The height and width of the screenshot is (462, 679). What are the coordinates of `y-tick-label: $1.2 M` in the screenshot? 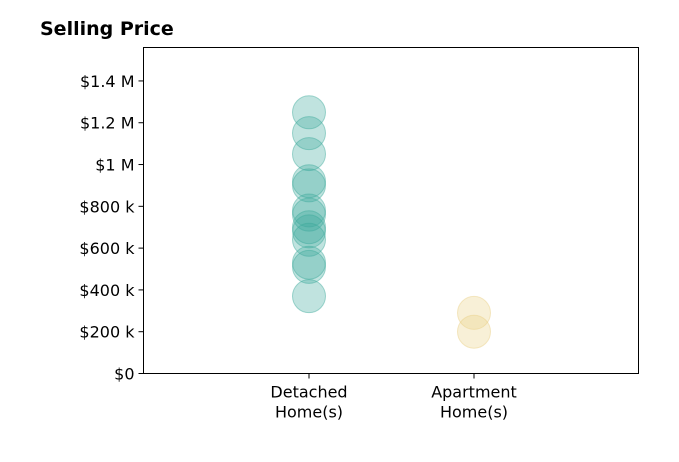 It's located at (107, 123).